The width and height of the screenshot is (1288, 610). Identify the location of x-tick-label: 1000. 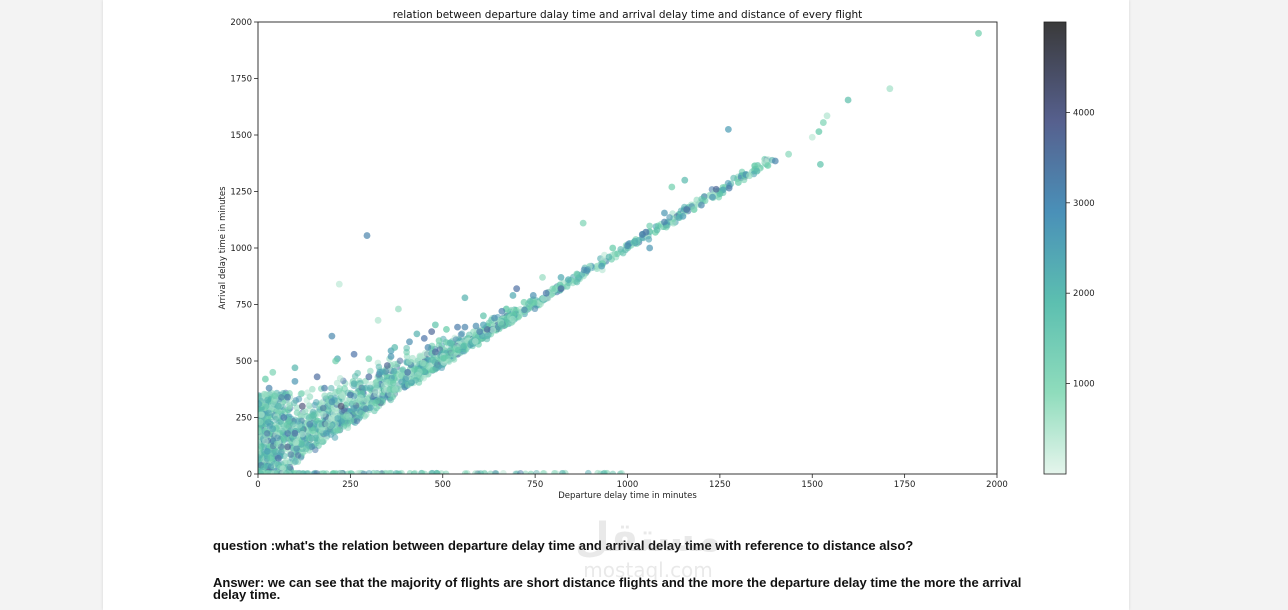
(628, 485).